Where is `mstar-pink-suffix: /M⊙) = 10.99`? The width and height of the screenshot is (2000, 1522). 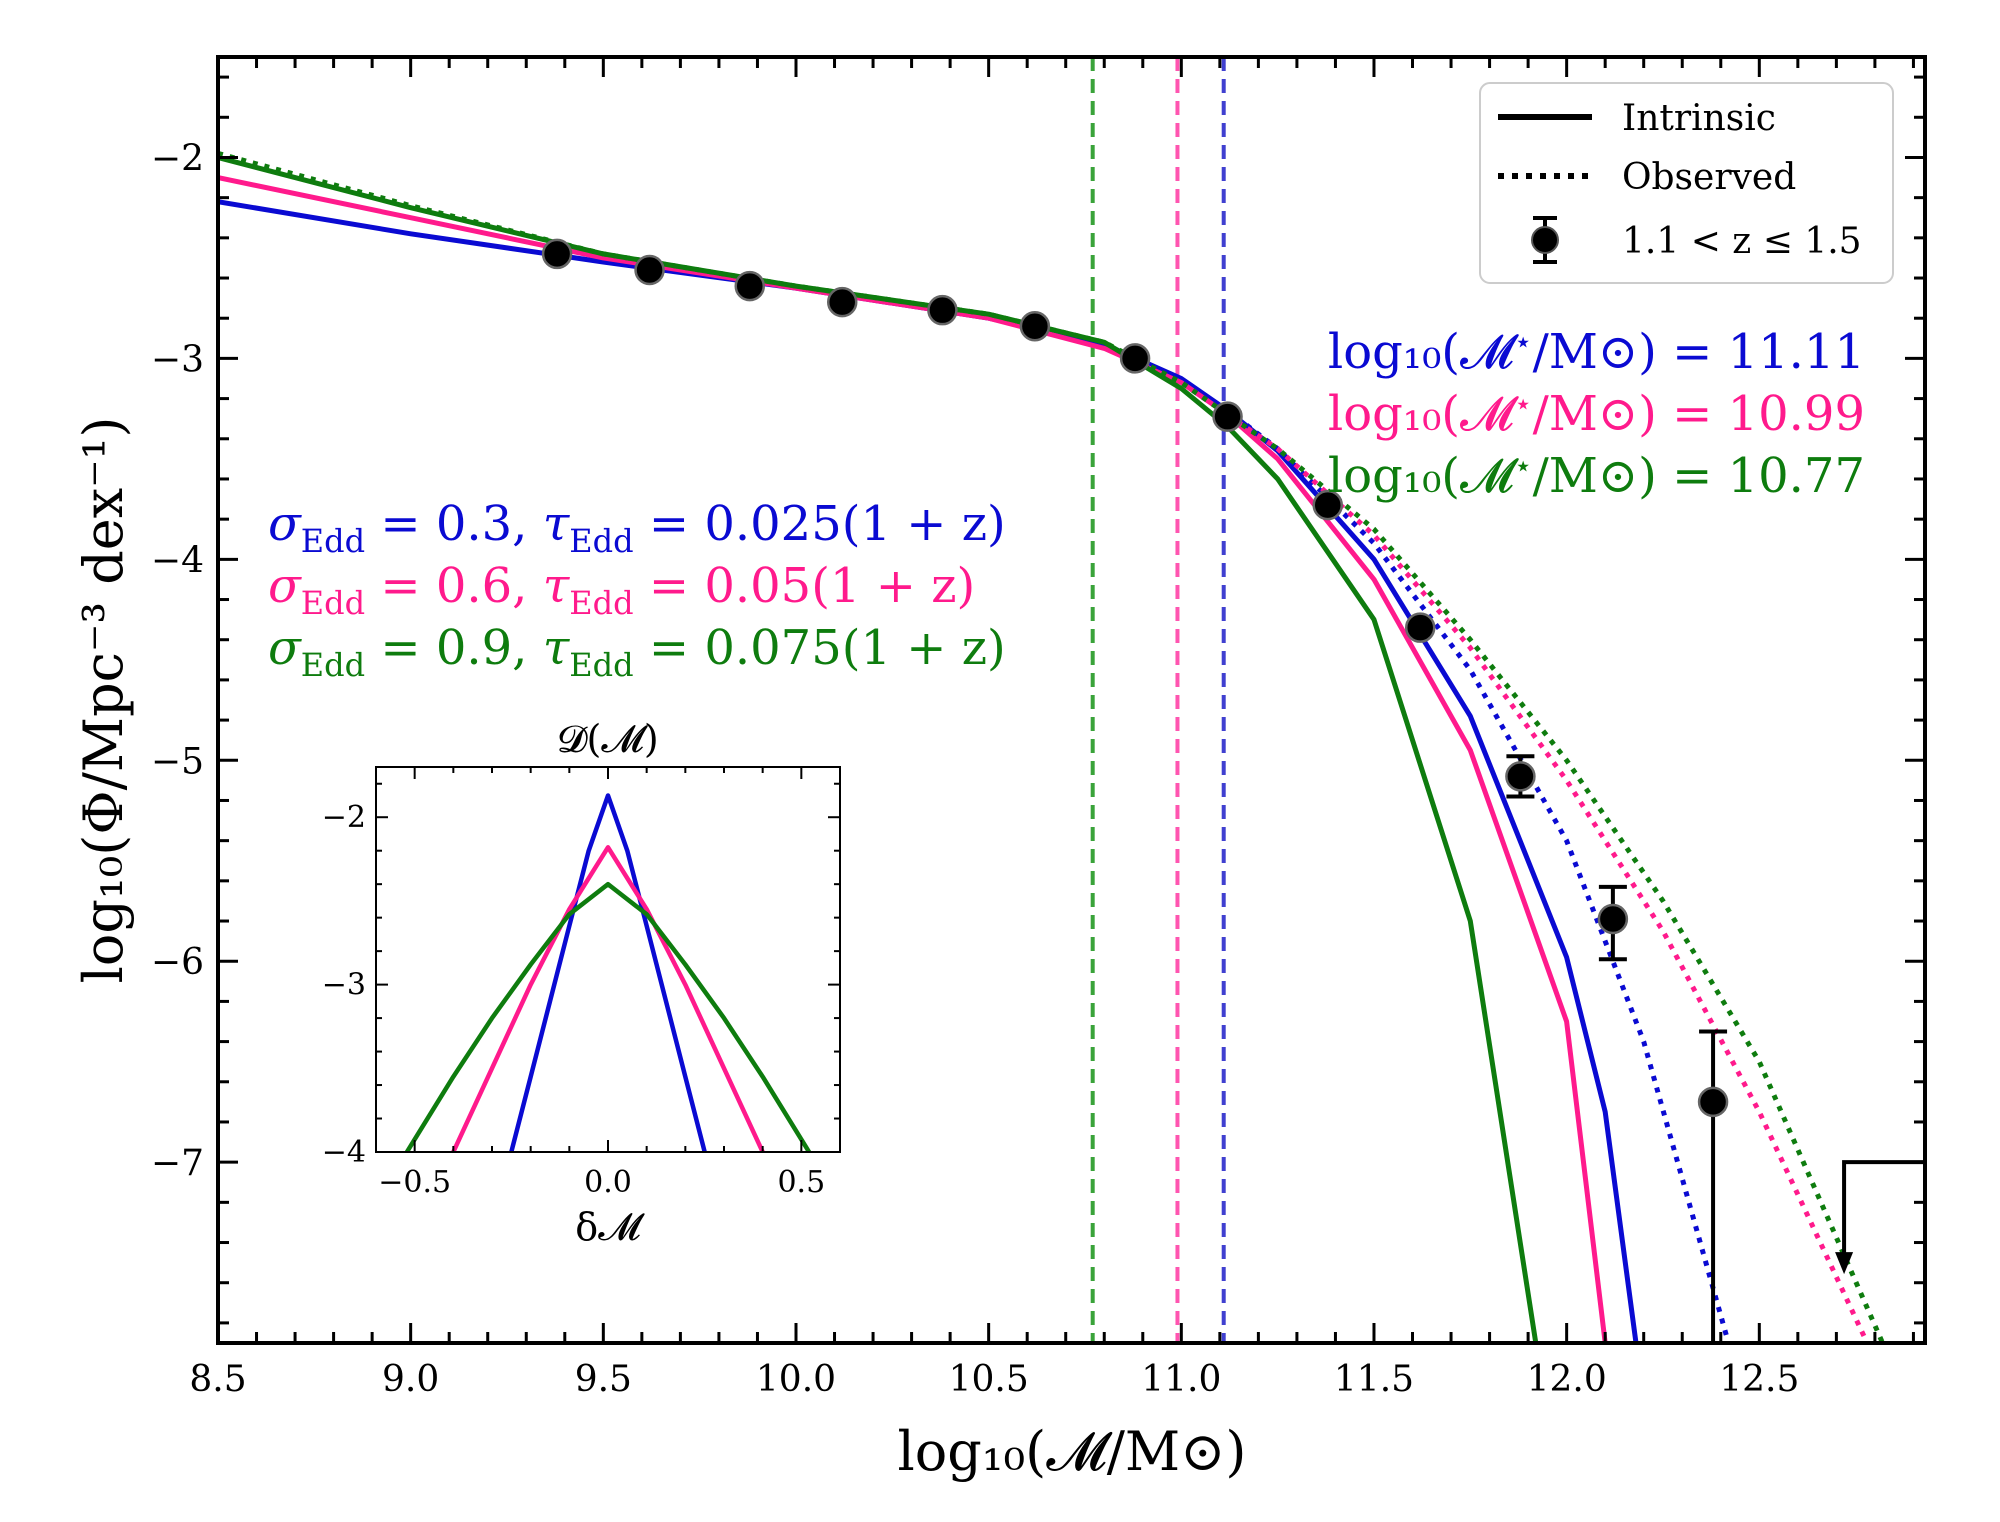 mstar-pink-suffix: /M⊙) = 10.99 is located at coordinates (1699, 414).